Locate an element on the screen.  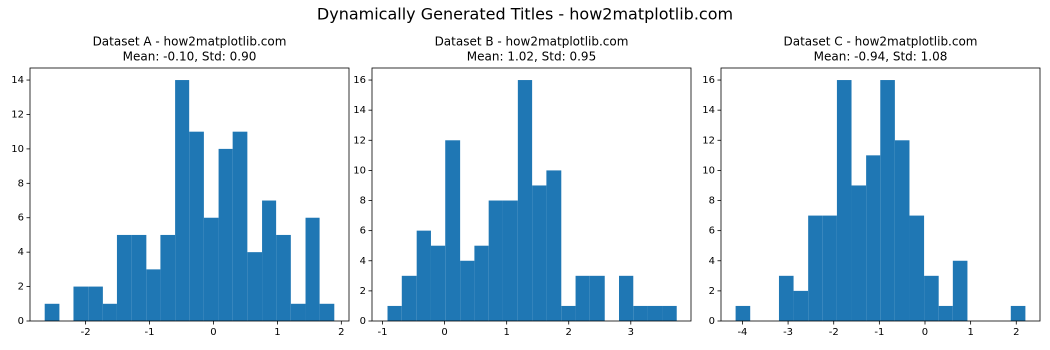
x-tick-label: -3 is located at coordinates (788, 332).